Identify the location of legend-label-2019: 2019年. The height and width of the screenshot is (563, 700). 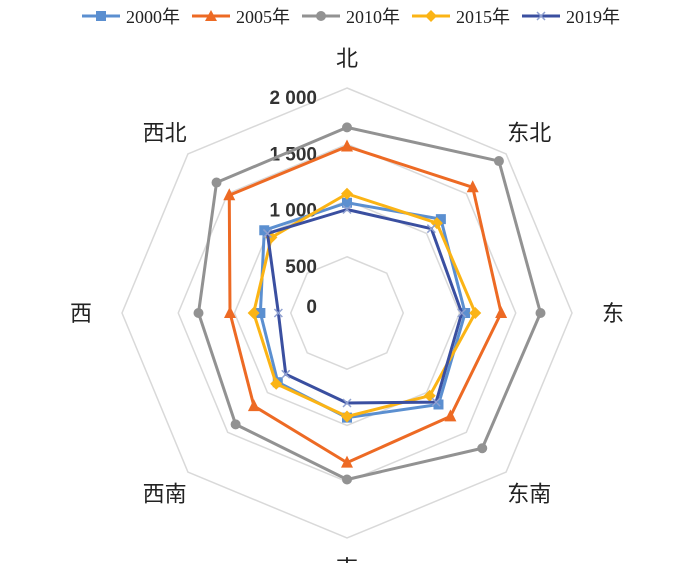
(593, 17).